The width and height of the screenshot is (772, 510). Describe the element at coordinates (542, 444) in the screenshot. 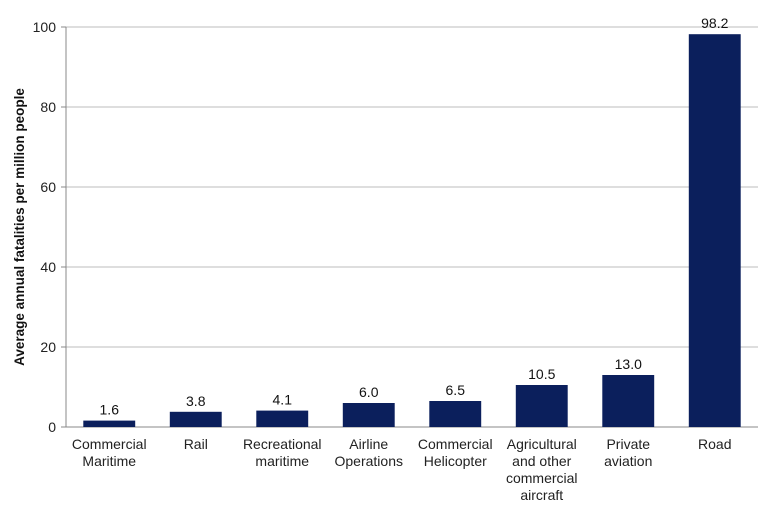

I see `category-label-line: Agricultural` at that location.